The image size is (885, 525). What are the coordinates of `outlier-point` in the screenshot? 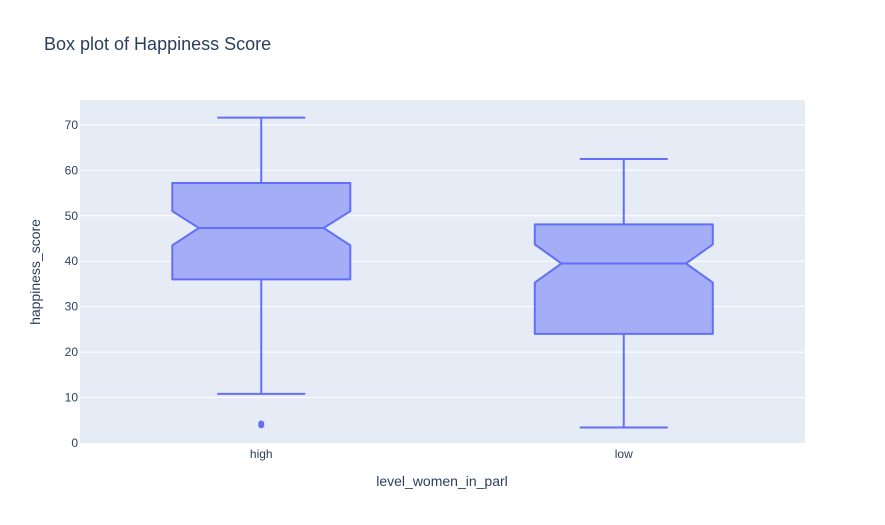 It's located at (261, 423).